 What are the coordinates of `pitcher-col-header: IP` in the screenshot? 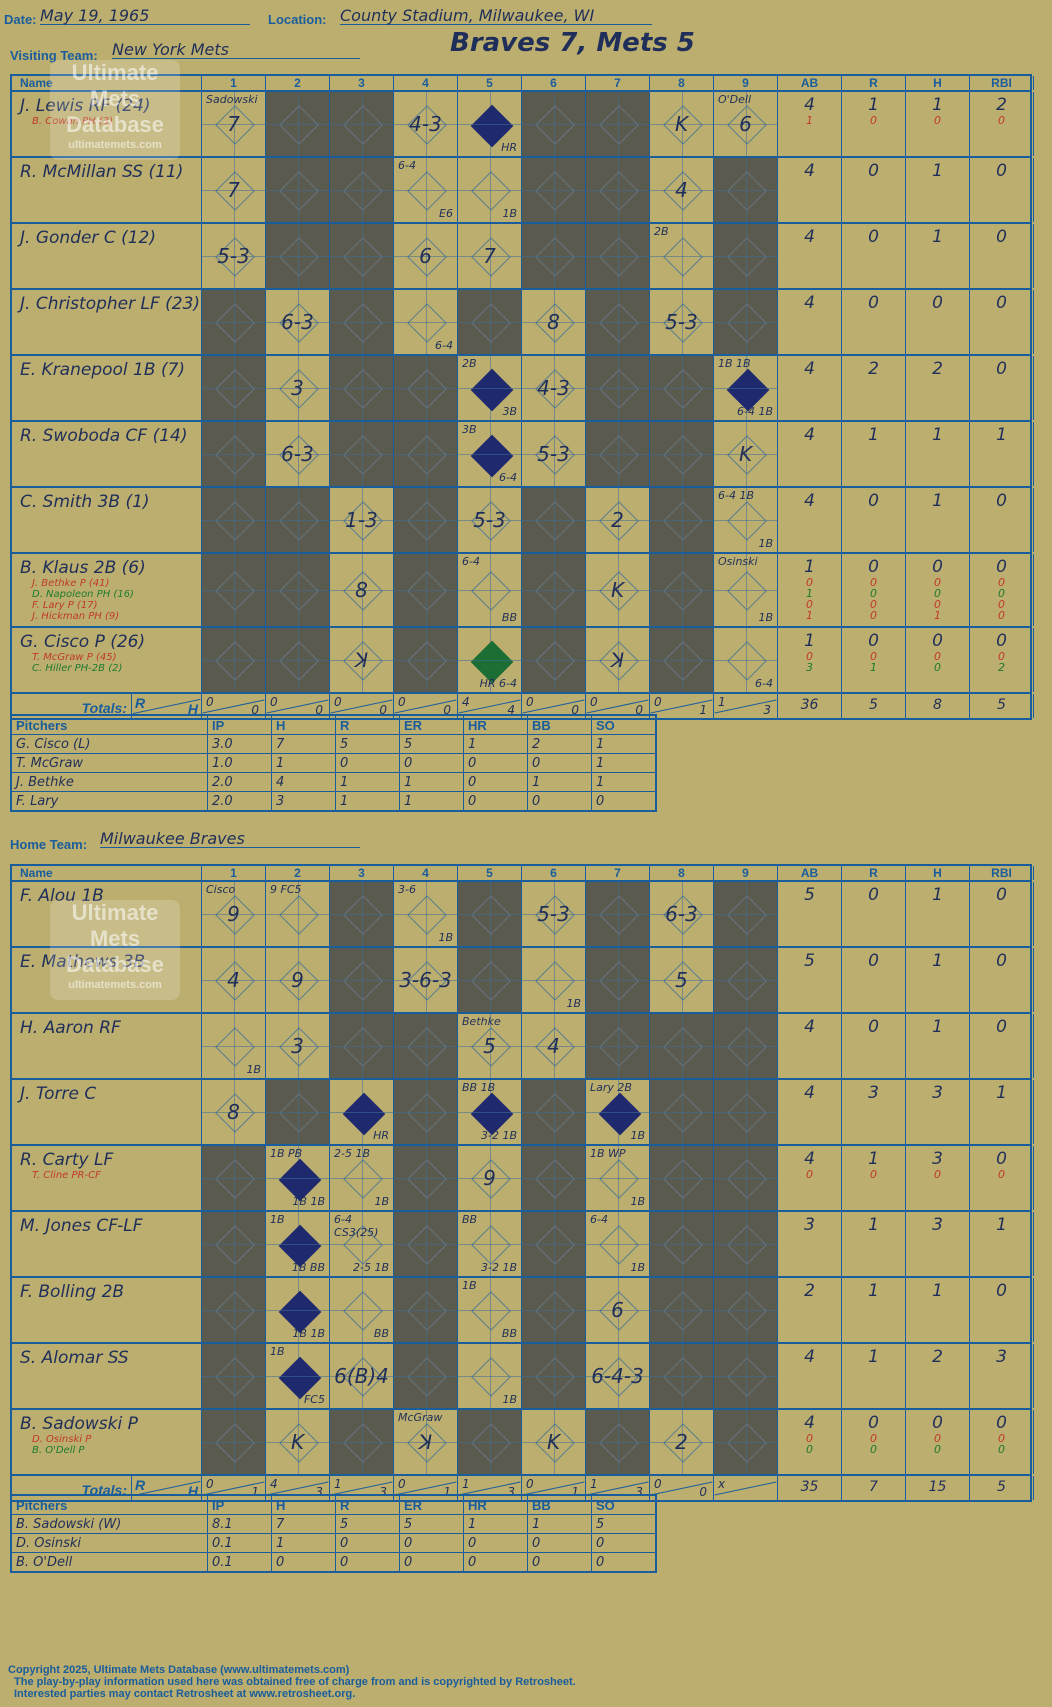 It's located at (239, 1504).